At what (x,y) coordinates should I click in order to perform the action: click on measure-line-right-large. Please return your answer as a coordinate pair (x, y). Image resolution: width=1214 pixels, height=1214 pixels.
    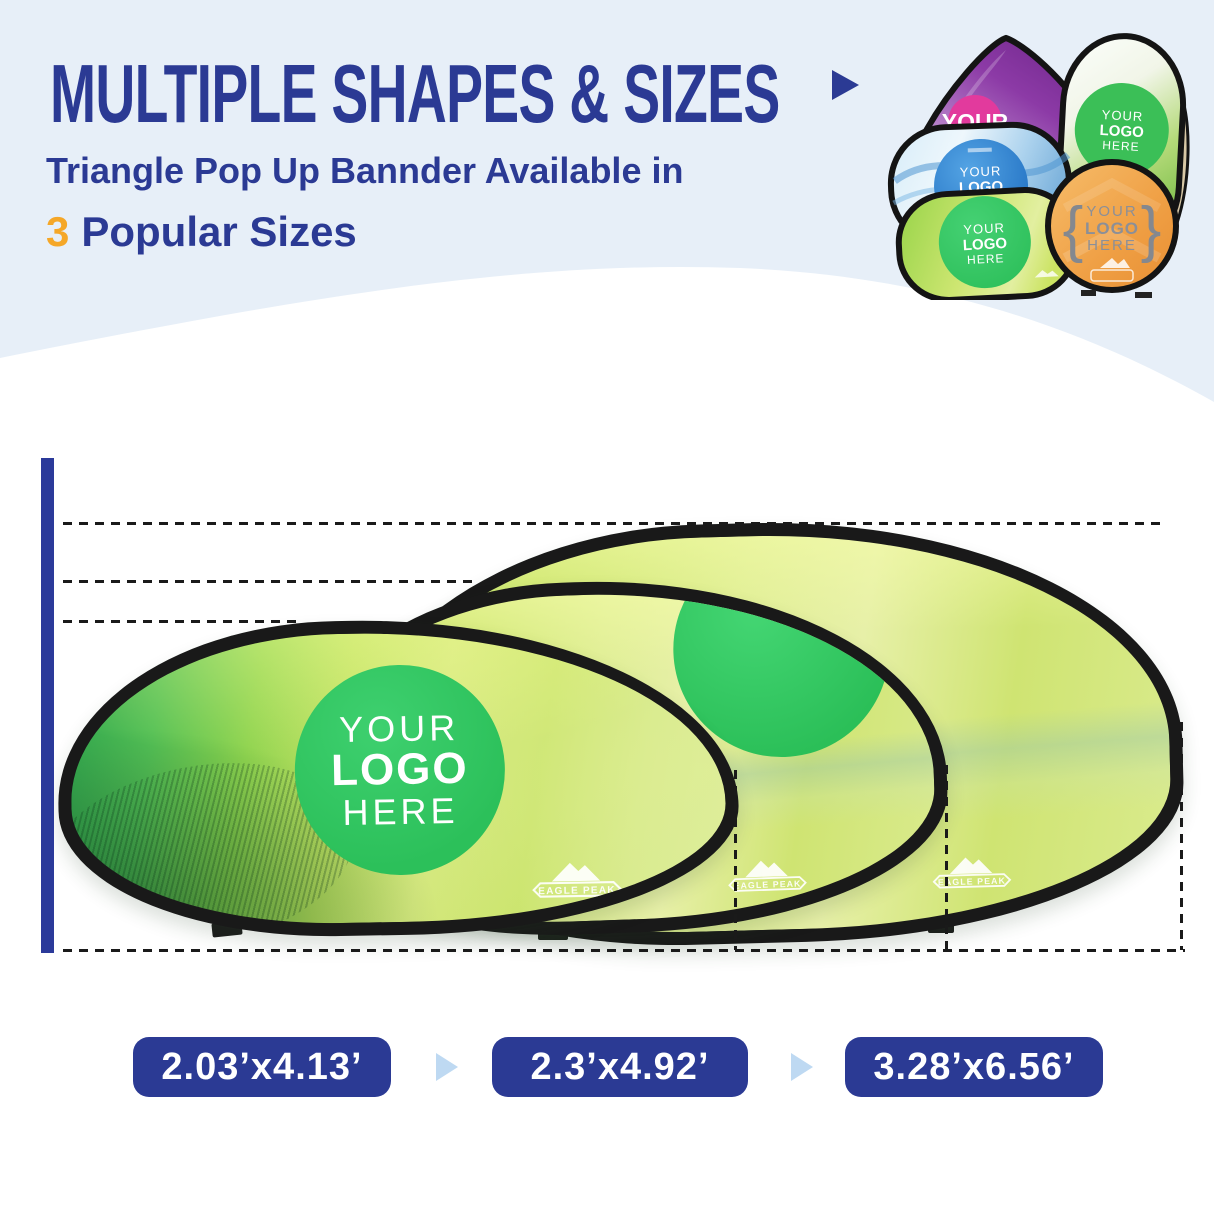
    Looking at the image, I should click on (1181, 836).